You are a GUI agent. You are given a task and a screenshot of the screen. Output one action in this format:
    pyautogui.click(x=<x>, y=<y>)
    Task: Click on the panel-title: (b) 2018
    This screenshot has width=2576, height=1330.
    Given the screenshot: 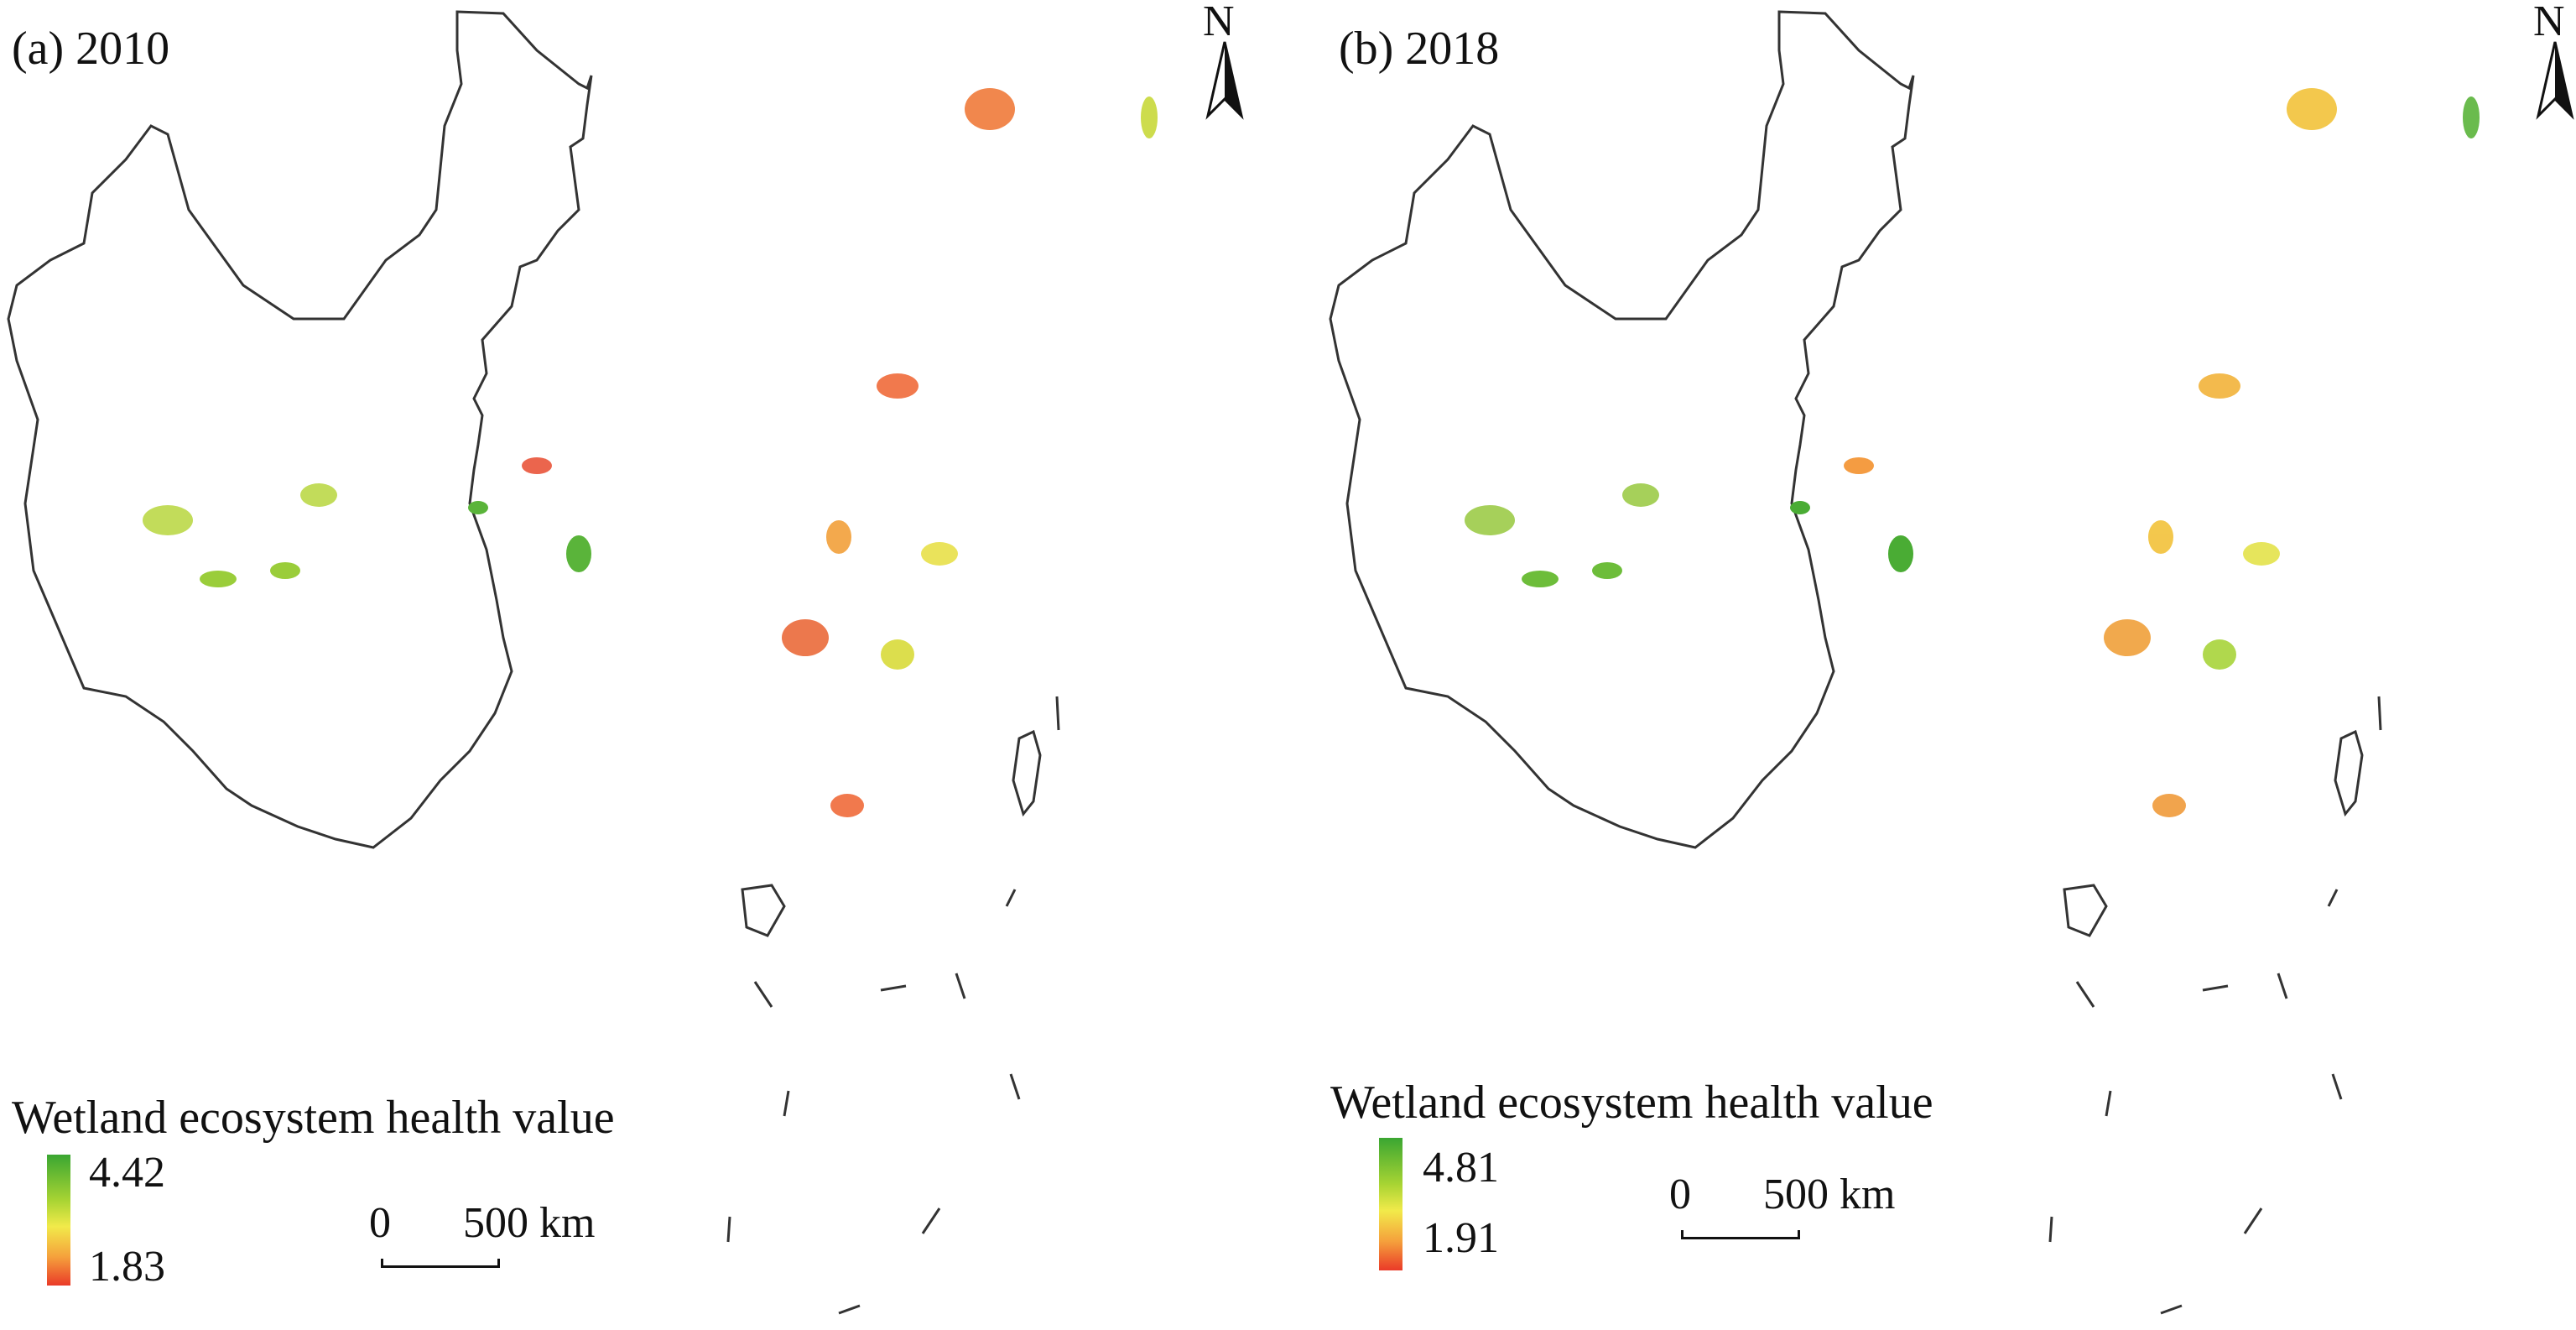 What is the action you would take?
    pyautogui.click(x=1419, y=49)
    